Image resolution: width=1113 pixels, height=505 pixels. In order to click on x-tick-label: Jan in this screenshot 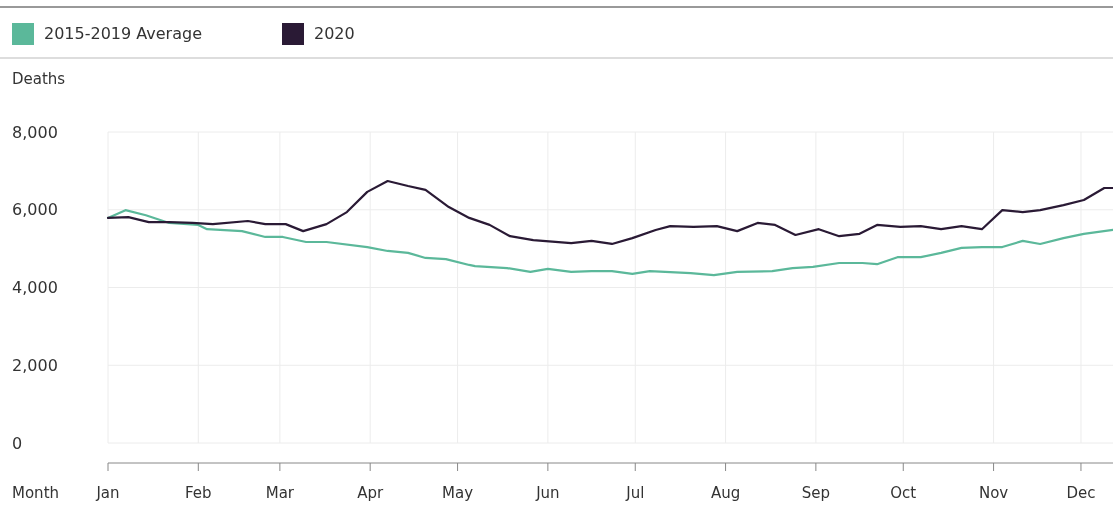, I will do `click(107, 493)`.